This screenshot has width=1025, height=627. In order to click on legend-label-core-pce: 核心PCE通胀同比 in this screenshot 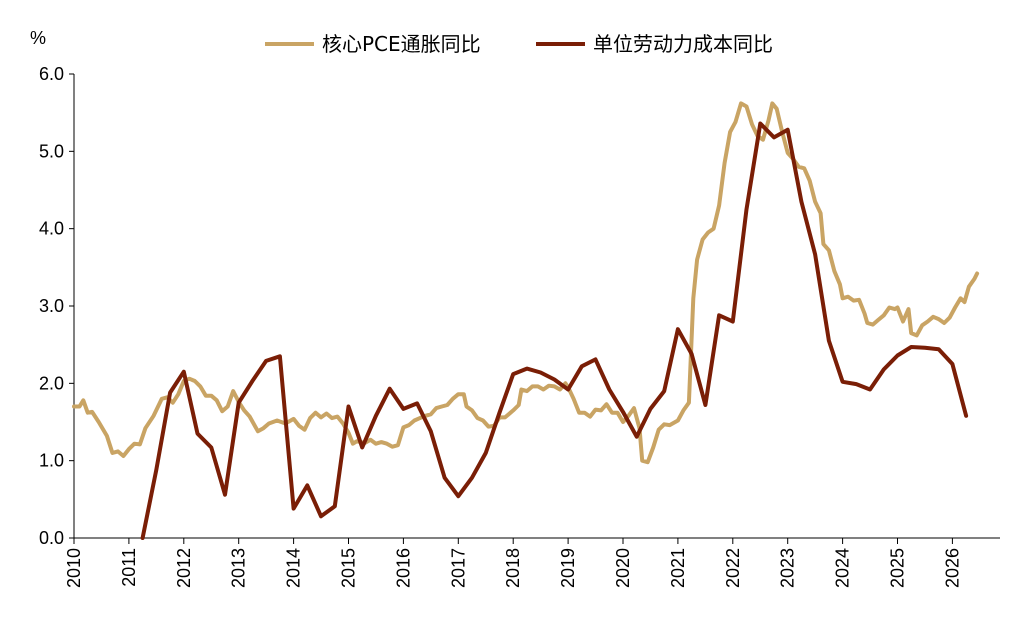, I will do `click(401, 44)`.